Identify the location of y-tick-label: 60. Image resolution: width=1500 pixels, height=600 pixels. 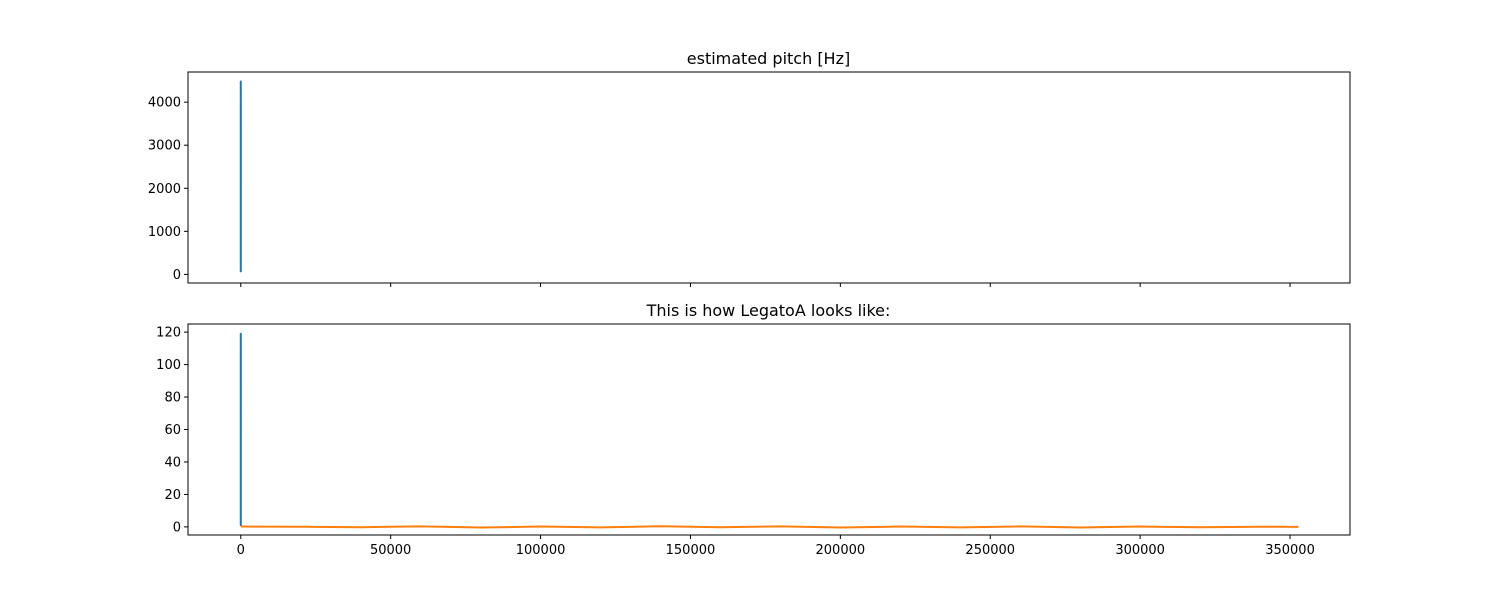
(172, 430).